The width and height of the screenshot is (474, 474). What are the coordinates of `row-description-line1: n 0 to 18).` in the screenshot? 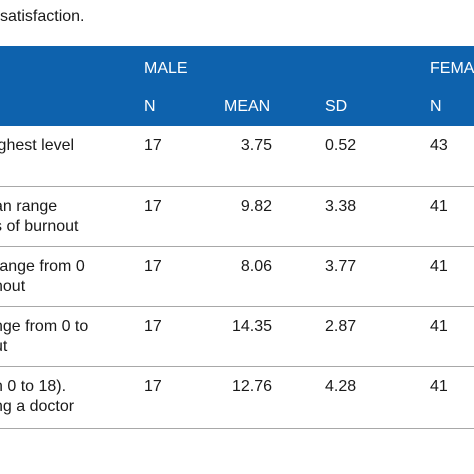 It's located at (33, 386).